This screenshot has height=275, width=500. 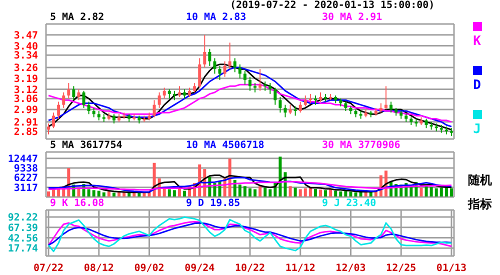 What do you see at coordinates (477, 41) in the screenshot?
I see `text: K` at bounding box center [477, 41].